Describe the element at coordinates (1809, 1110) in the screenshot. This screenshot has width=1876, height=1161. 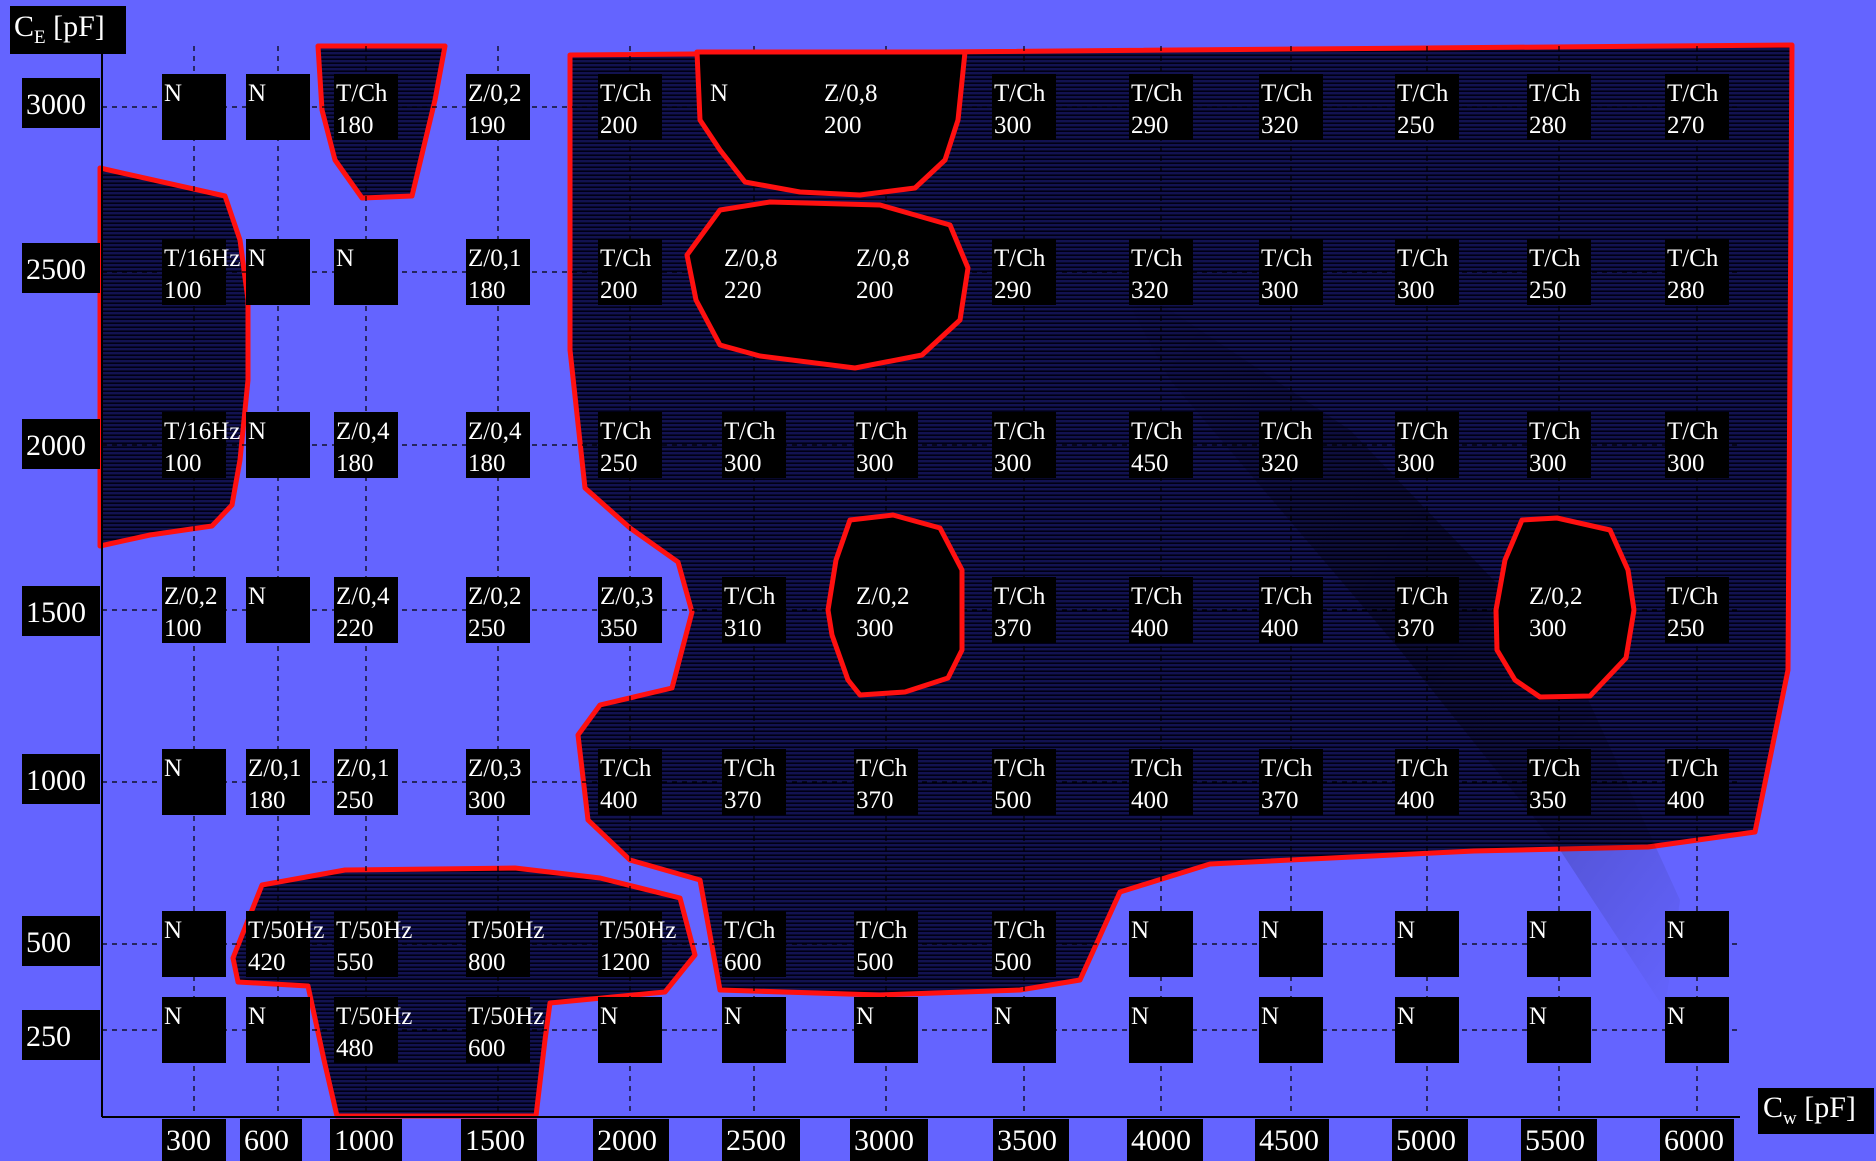
I see `svg-text: Cw [pF]` at that location.